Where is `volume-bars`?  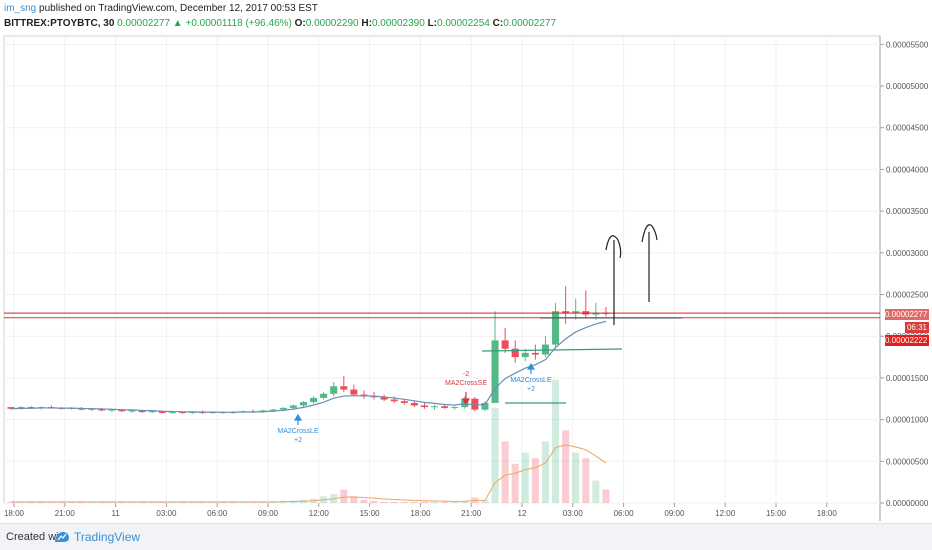
volume-bars is located at coordinates (308, 441).